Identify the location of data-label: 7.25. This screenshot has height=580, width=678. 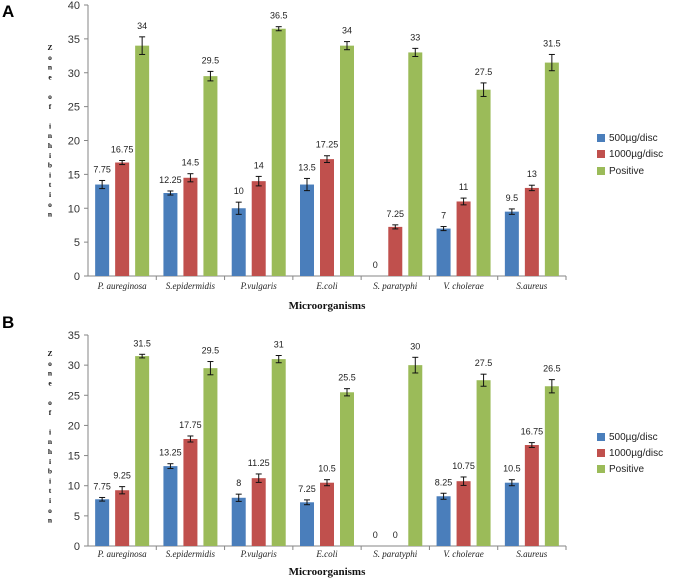
(307, 489).